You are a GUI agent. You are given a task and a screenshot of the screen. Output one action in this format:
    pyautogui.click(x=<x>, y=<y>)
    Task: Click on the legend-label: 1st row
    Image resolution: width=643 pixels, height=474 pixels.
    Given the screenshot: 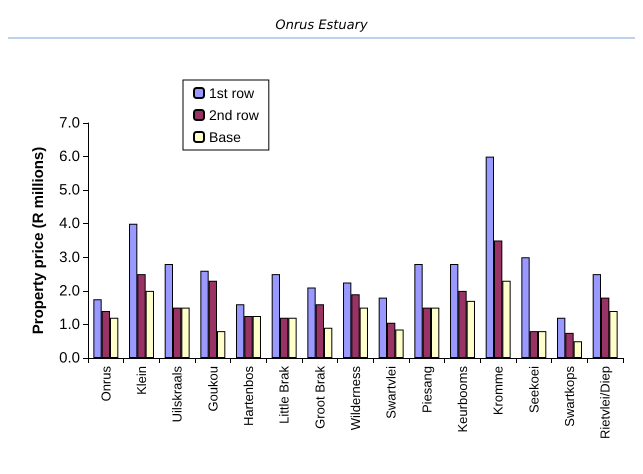 What is the action you would take?
    pyautogui.click(x=232, y=93)
    